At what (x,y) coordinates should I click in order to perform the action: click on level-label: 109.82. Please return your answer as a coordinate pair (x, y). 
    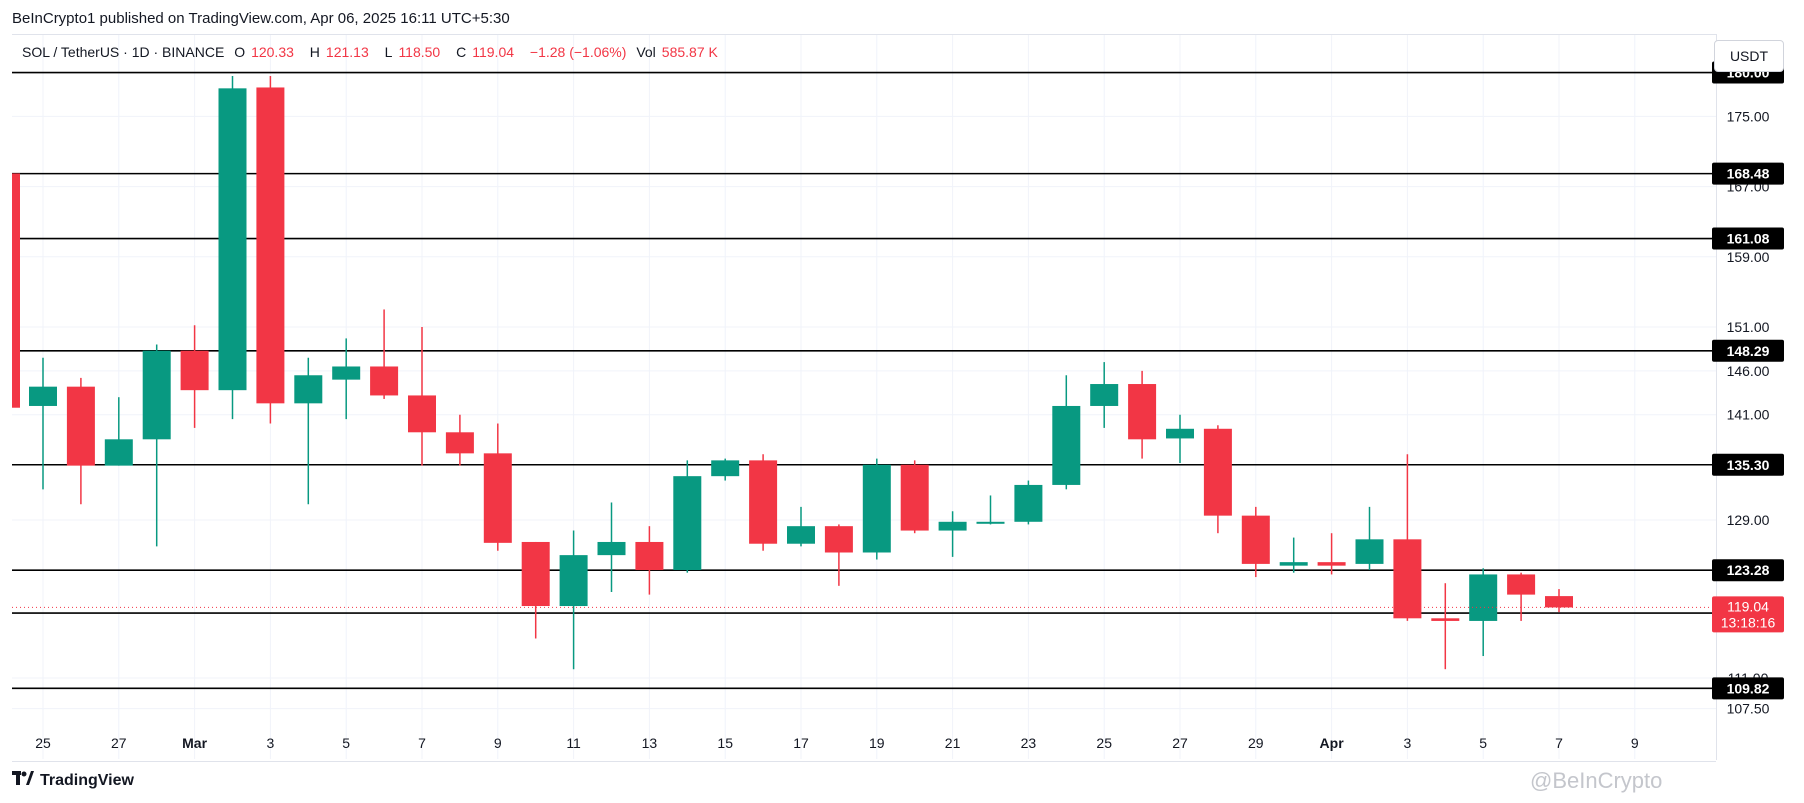
    Looking at the image, I should click on (1748, 688).